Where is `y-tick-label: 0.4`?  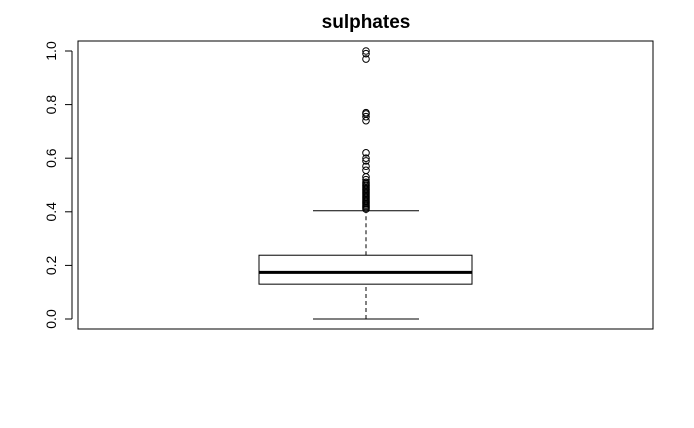
y-tick-label: 0.4 is located at coordinates (51, 212).